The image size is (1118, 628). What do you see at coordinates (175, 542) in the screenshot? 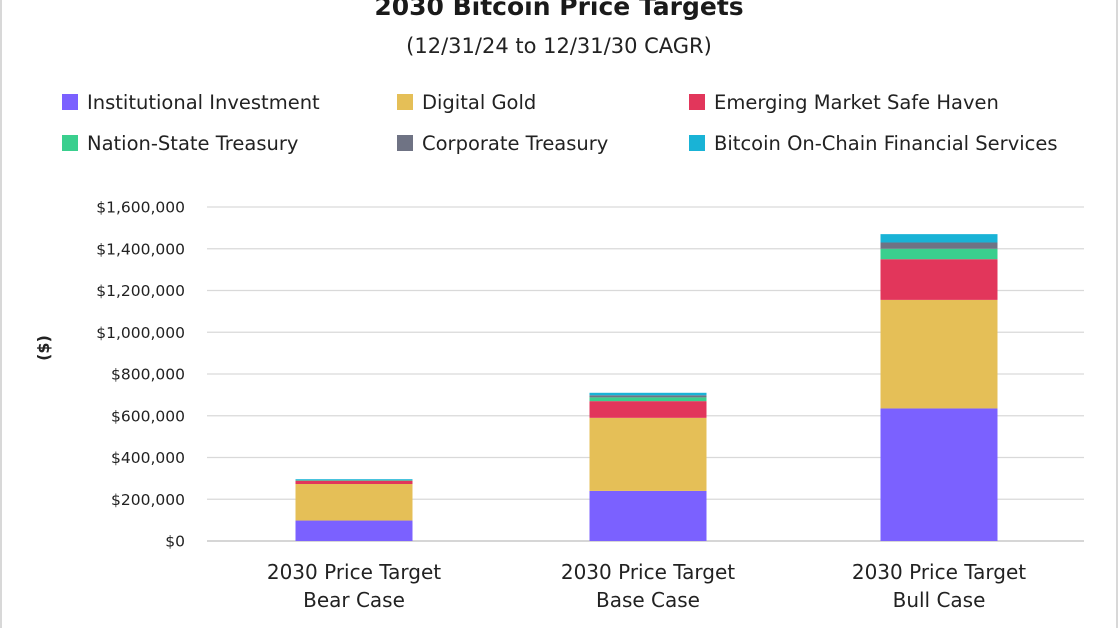
I see `y-tick-label: $0` at bounding box center [175, 542].